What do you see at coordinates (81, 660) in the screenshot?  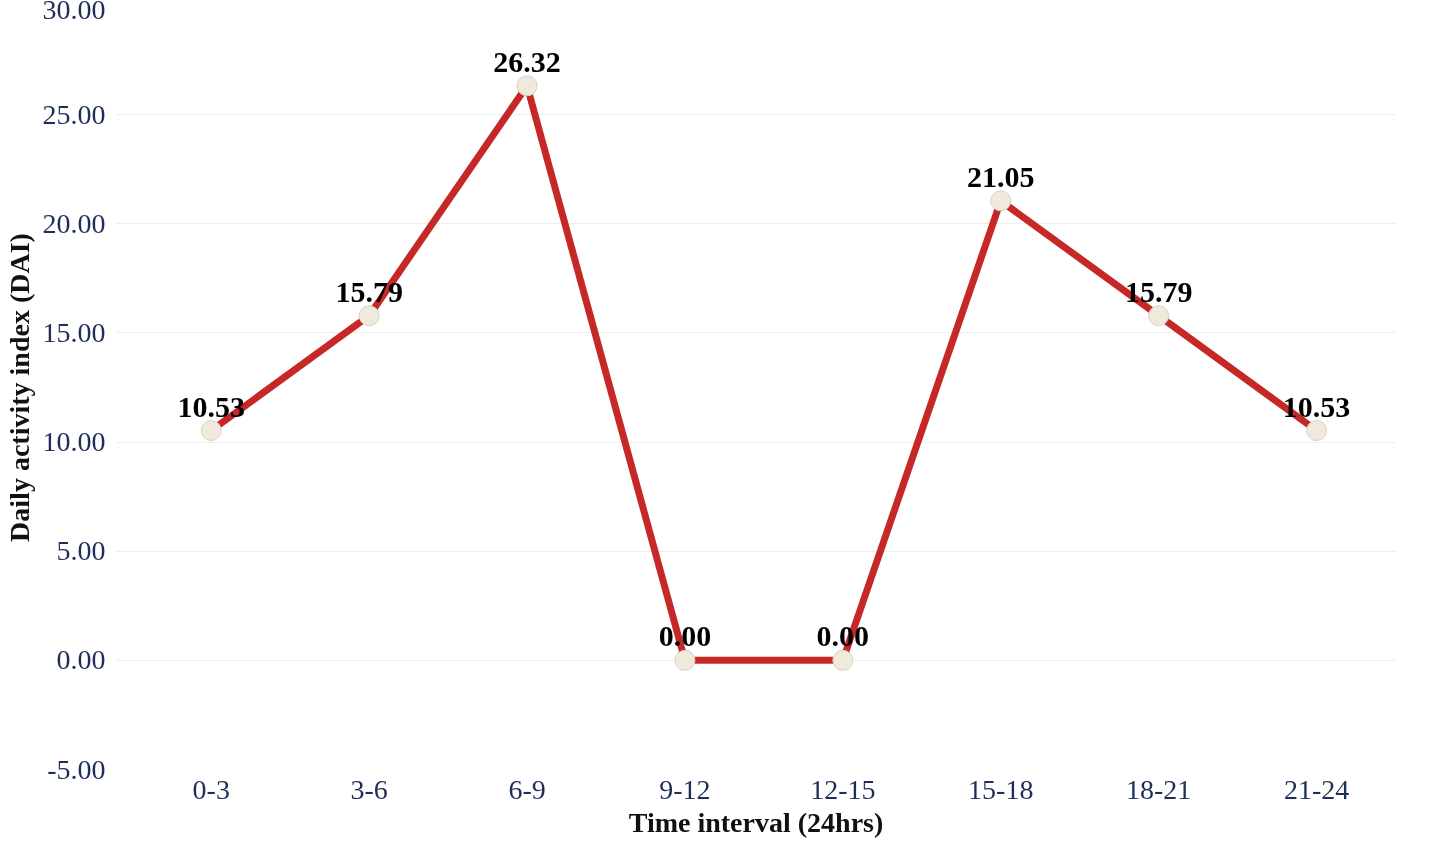 I see `y-tick-label: 0.00` at bounding box center [81, 660].